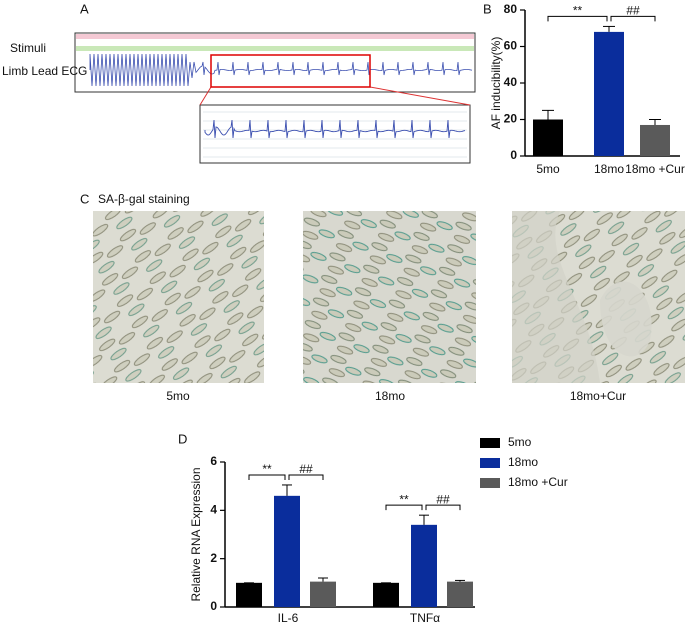 This screenshot has height=631, width=688. Describe the element at coordinates (84, 198) in the screenshot. I see `panel-label: C` at that location.